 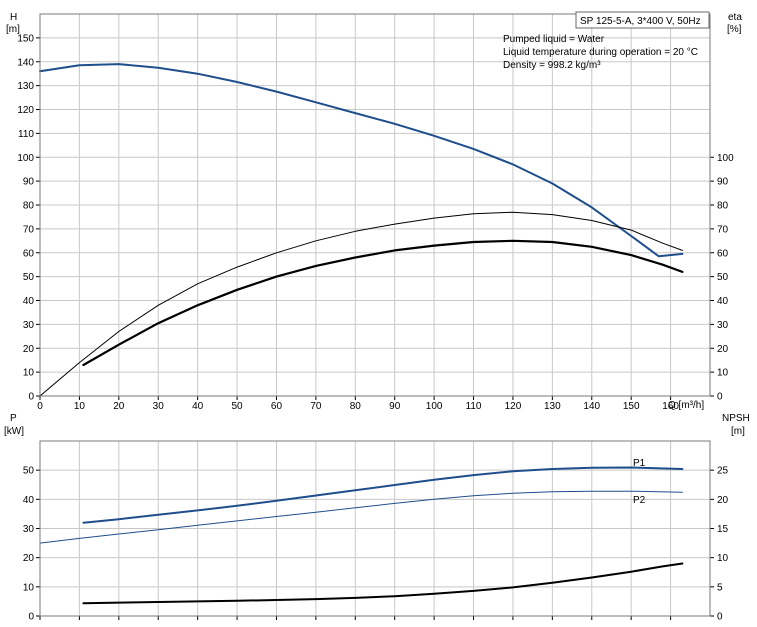 I want to click on top-right-tick-label: 50, so click(x=723, y=277).